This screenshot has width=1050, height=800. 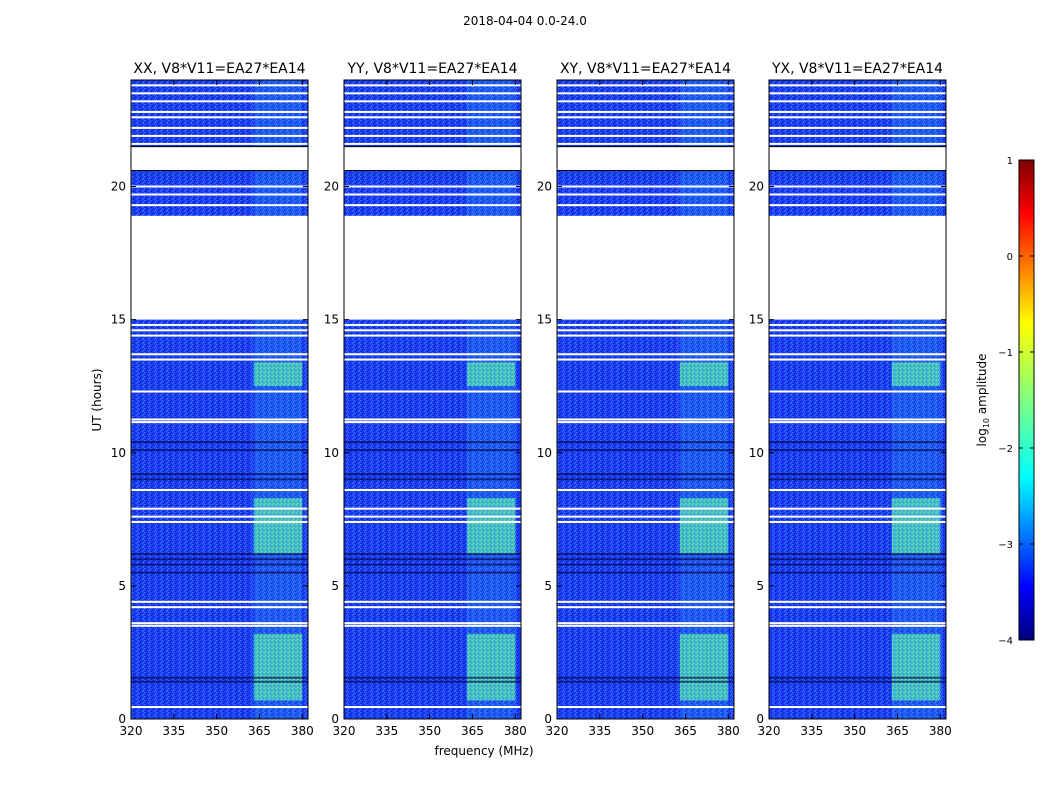 I want to click on panel-title: YX, V8*V11=EA27*EA14, so click(x=857, y=69).